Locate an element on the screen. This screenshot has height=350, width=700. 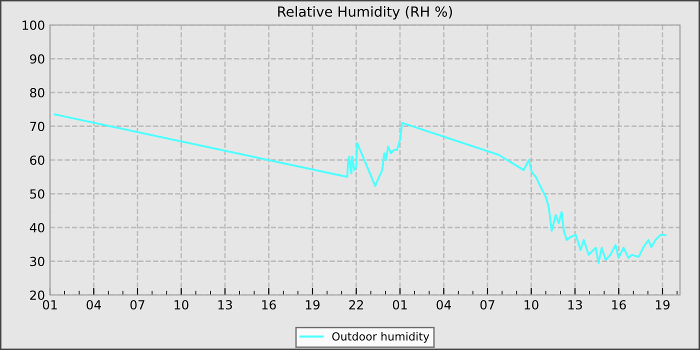
y-tick-label: 80 is located at coordinates (37, 93).